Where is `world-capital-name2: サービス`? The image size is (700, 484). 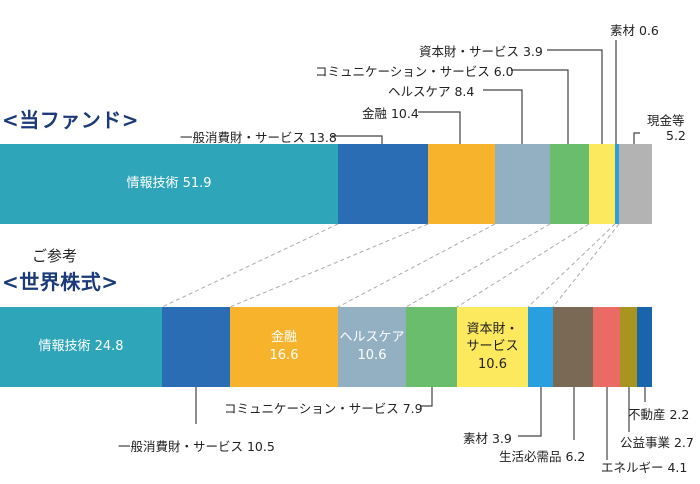 world-capital-name2: サービス is located at coordinates (492, 347).